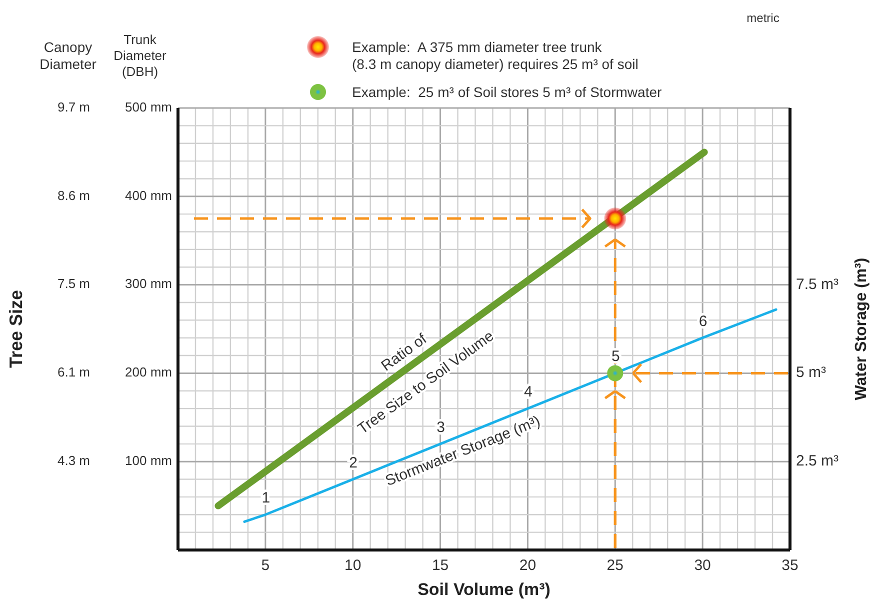 This screenshot has height=600, width=876. What do you see at coordinates (861, 329) in the screenshot?
I see `y2-axis-title: Water Storage (m³)` at bounding box center [861, 329].